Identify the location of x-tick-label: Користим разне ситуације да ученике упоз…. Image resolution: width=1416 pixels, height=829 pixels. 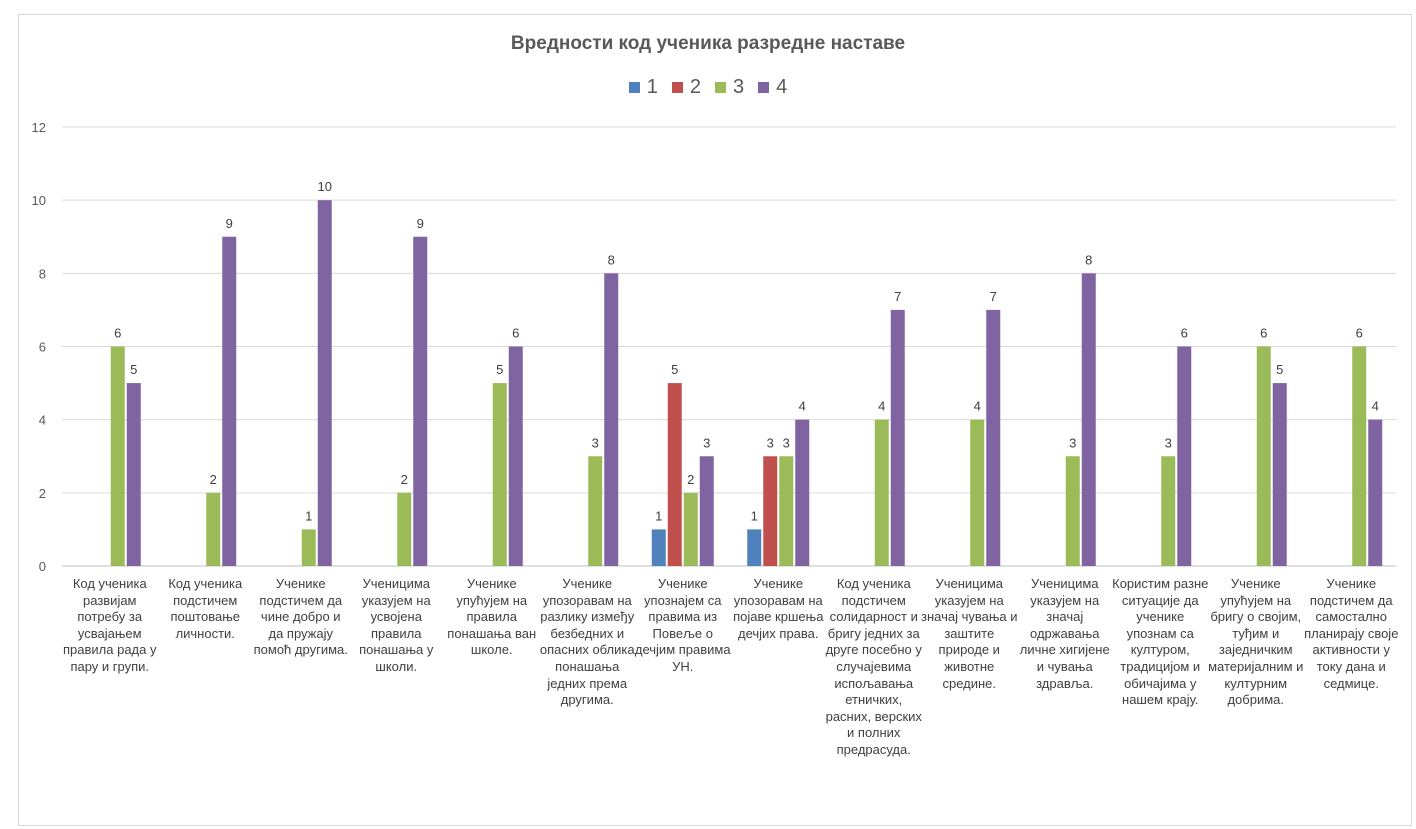
(1160, 642).